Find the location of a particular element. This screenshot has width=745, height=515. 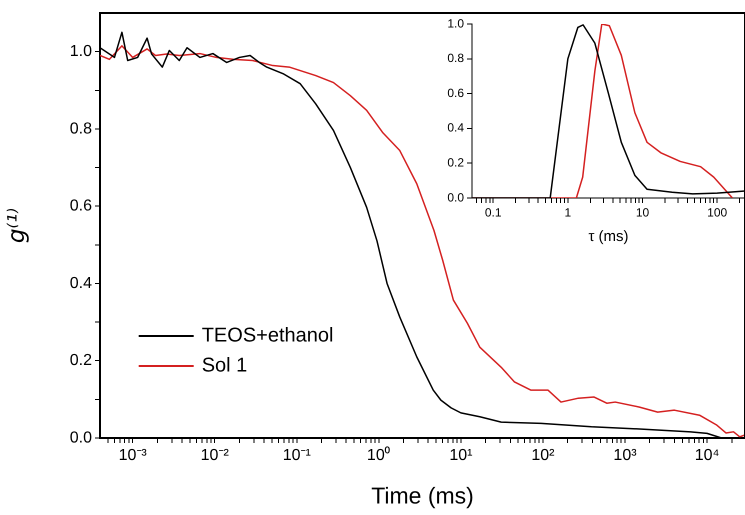

x-axis-title: τ (ms) is located at coordinates (608, 237).